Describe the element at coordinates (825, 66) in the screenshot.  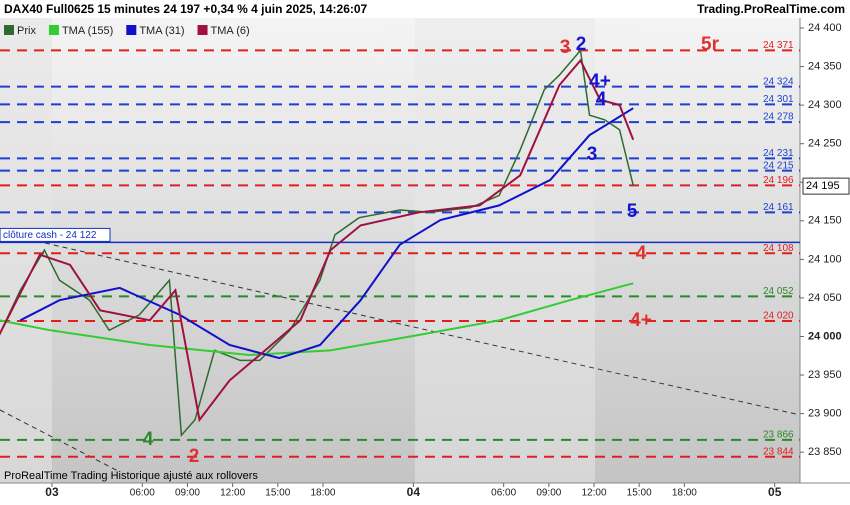
I see `y-tick-label: 24 350` at that location.